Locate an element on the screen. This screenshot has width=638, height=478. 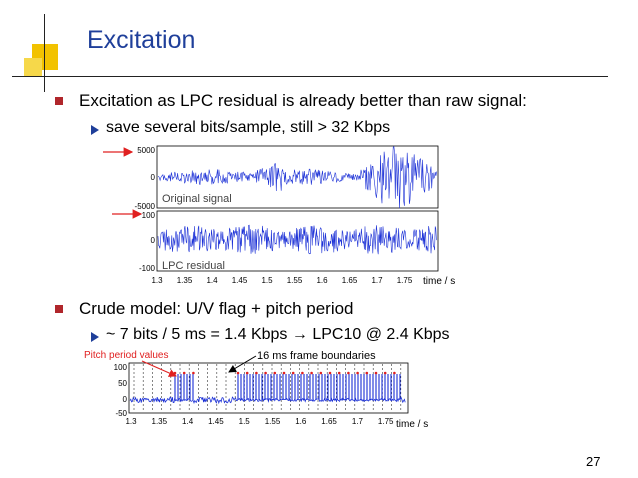
ytick-bot-100: 100 is located at coordinates (149, 215).